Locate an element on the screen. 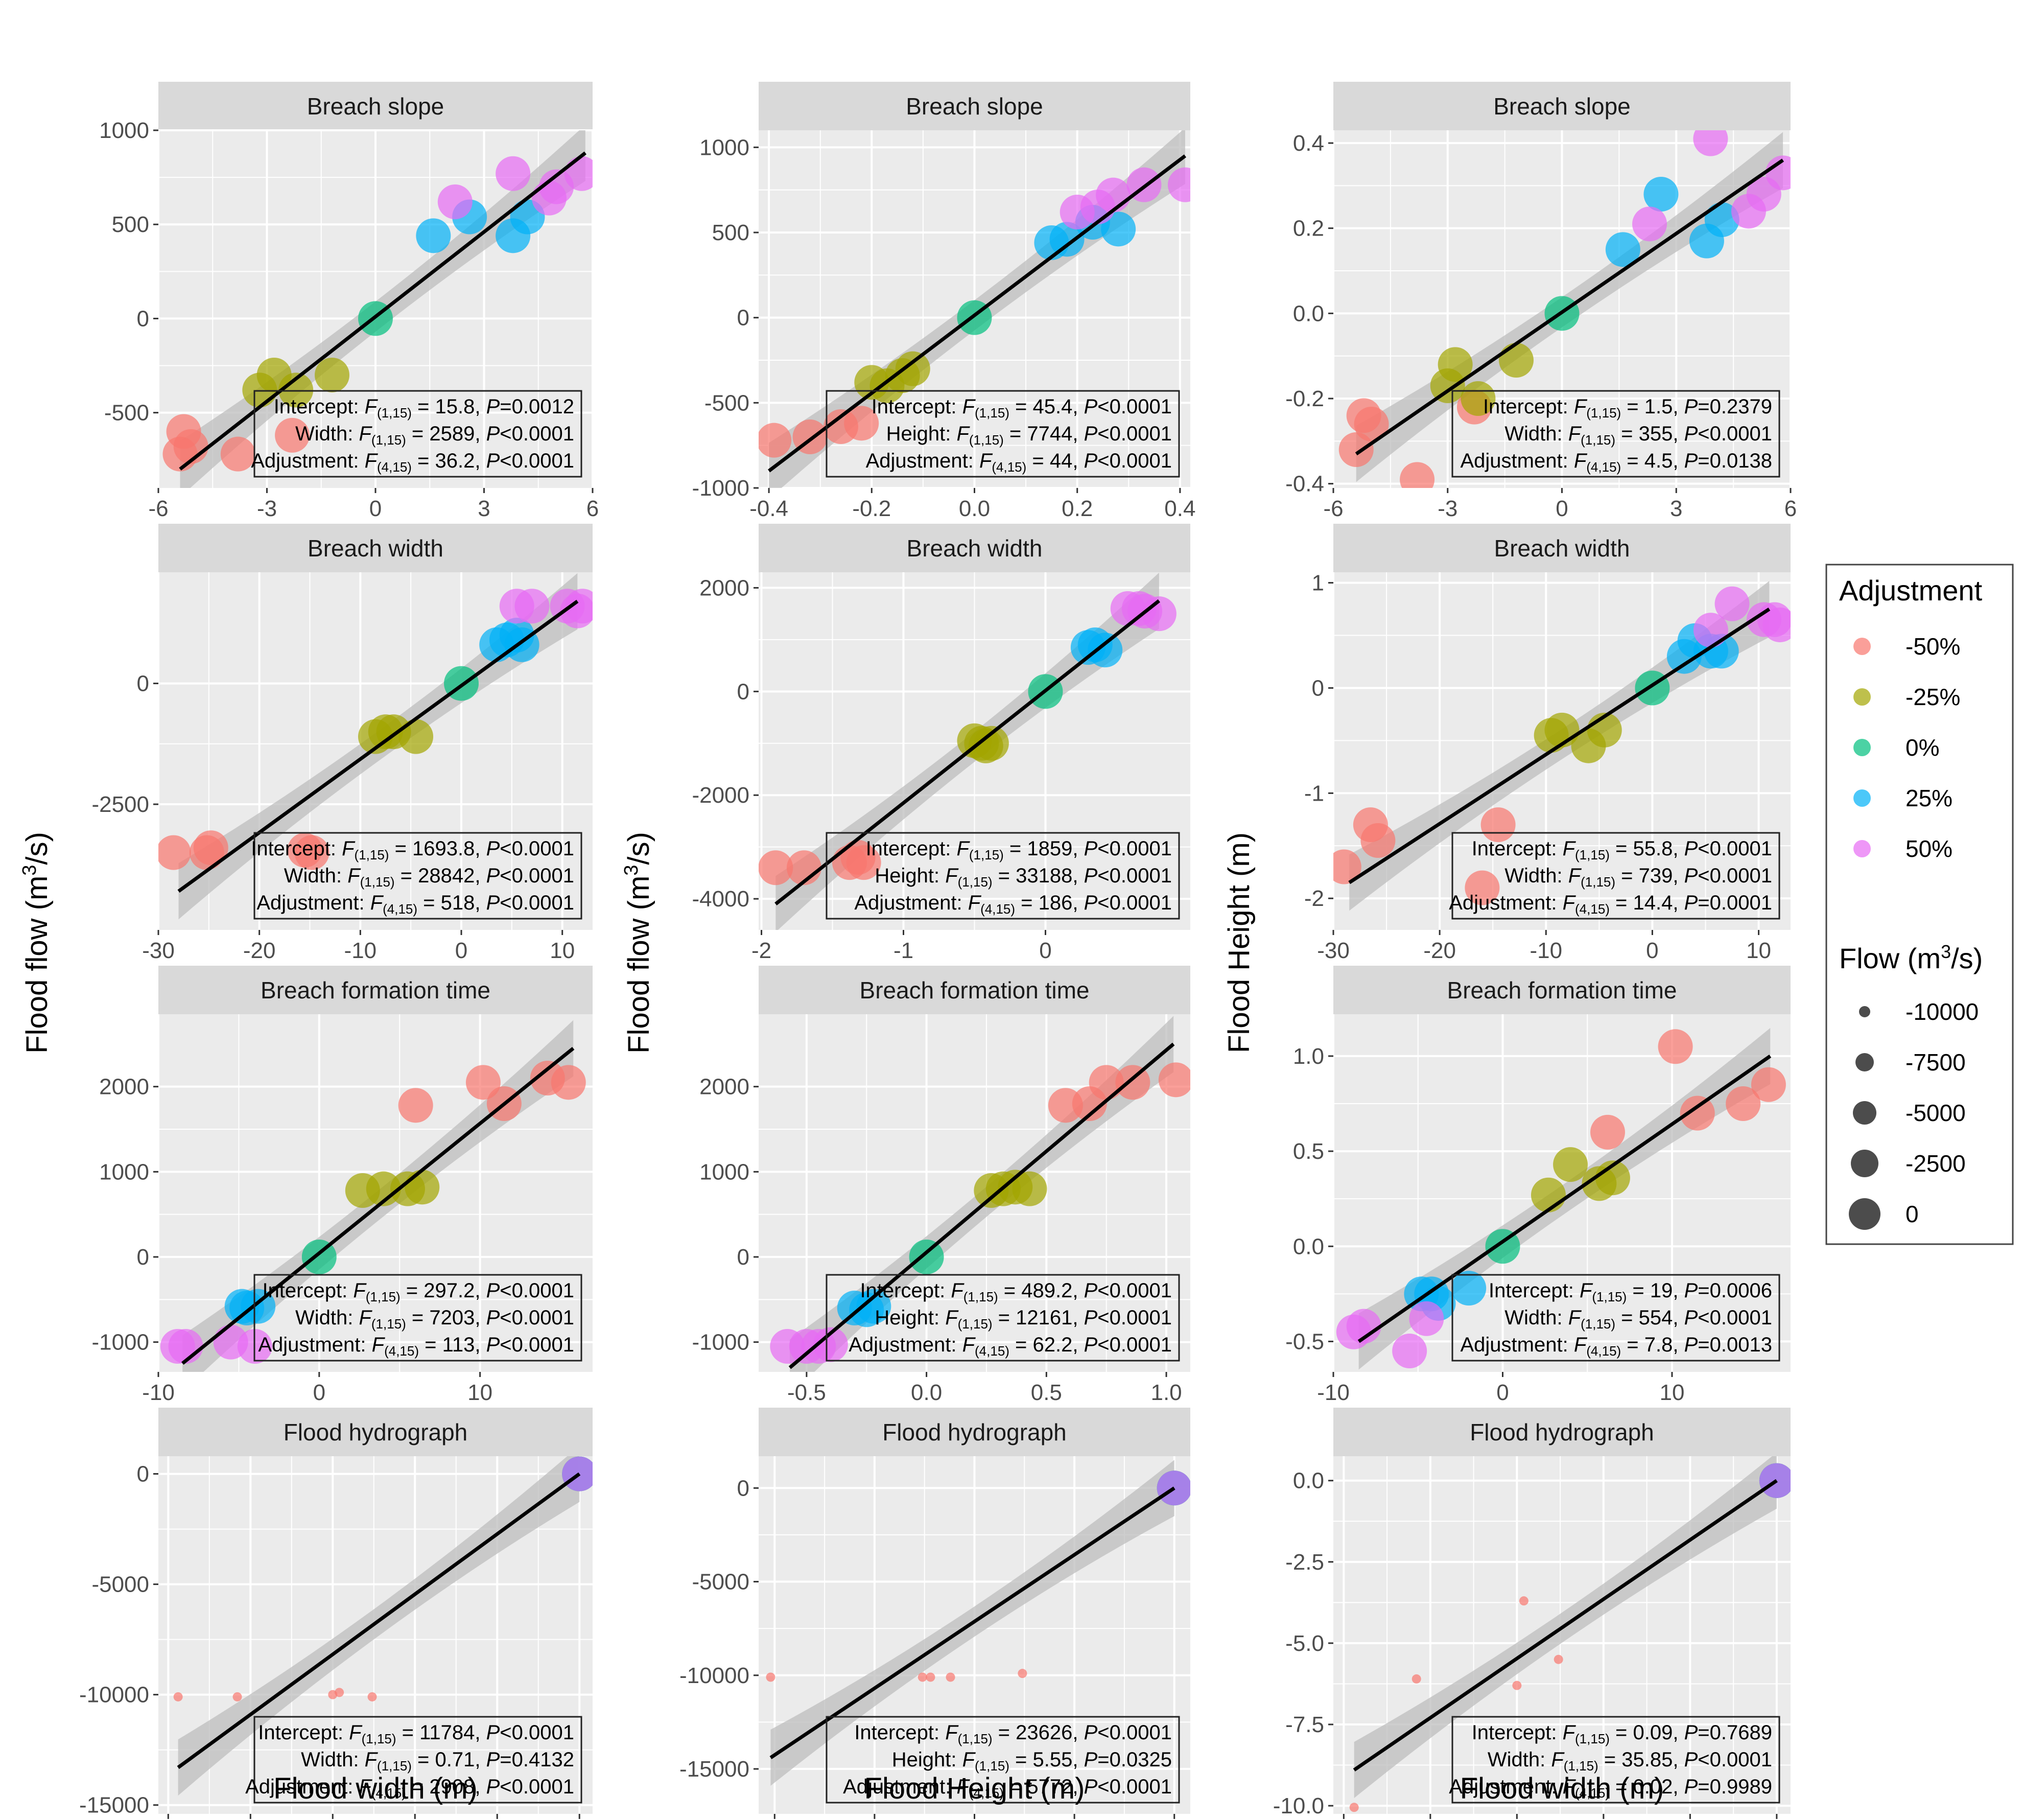 This screenshot has width=2023, height=1820. y-tick-label: 1.0 is located at coordinates (1309, 1056).